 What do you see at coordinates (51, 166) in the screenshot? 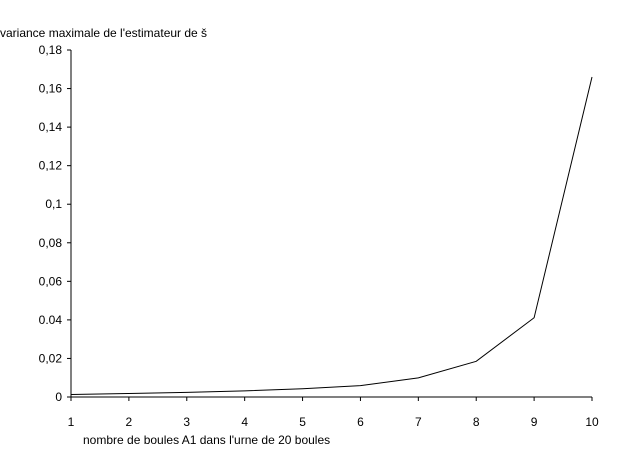
I see `y-tick-label: 0,12` at bounding box center [51, 166].